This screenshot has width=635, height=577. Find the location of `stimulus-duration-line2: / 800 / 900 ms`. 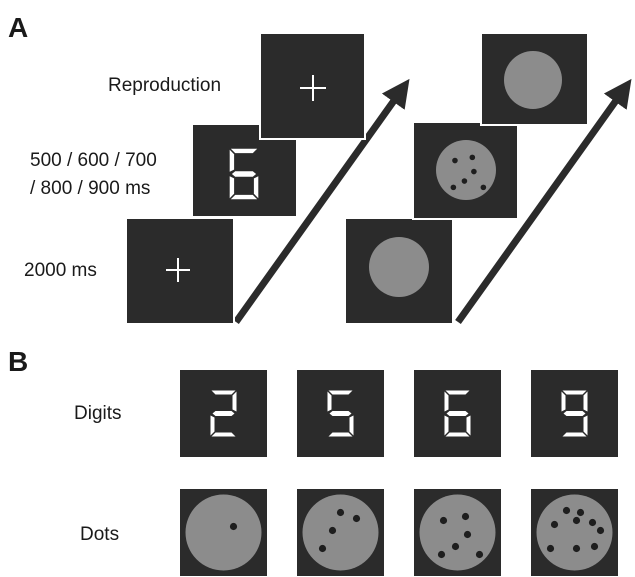

stimulus-duration-line2: / 800 / 900 ms is located at coordinates (90, 188).